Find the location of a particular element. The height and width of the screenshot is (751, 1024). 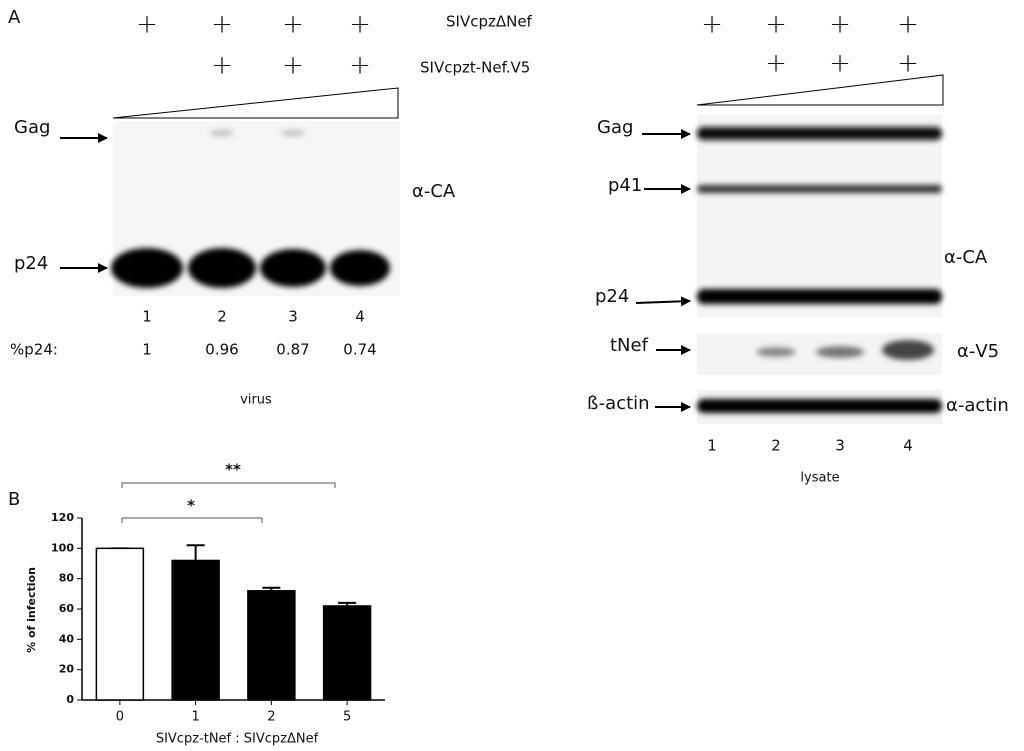

ratio-label: %p24: is located at coordinates (34, 350).